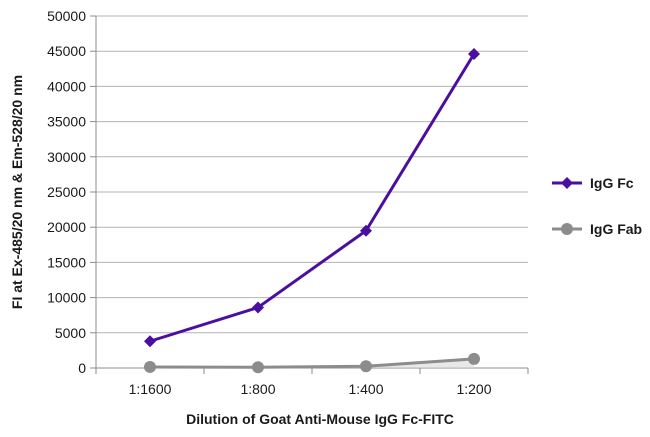 The image size is (650, 437). Describe the element at coordinates (616, 229) in the screenshot. I see `legend-label: IgG Fab` at that location.